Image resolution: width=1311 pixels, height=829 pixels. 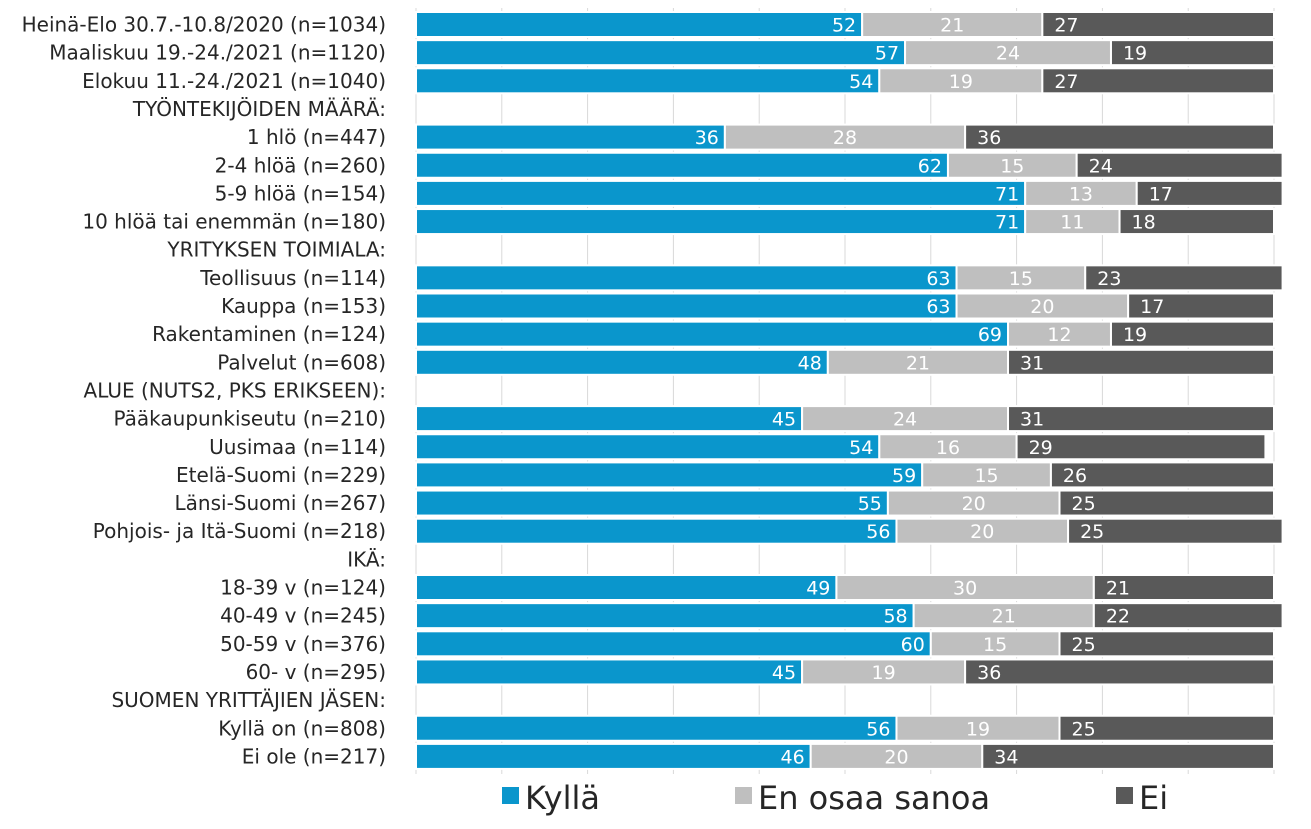 I want to click on row-label: Pääkaupunkiseutu (n=210), so click(x=249, y=419).